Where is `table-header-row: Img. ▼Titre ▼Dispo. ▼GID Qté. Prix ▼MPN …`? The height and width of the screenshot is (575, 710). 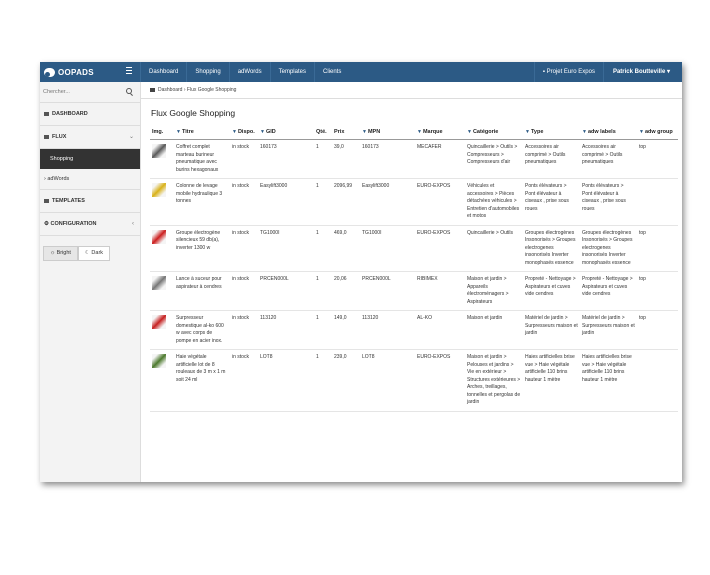 table-header-row: Img. ▼Titre ▼Dispo. ▼GID Qté. Prix ▼MPN … is located at coordinates (414, 132).